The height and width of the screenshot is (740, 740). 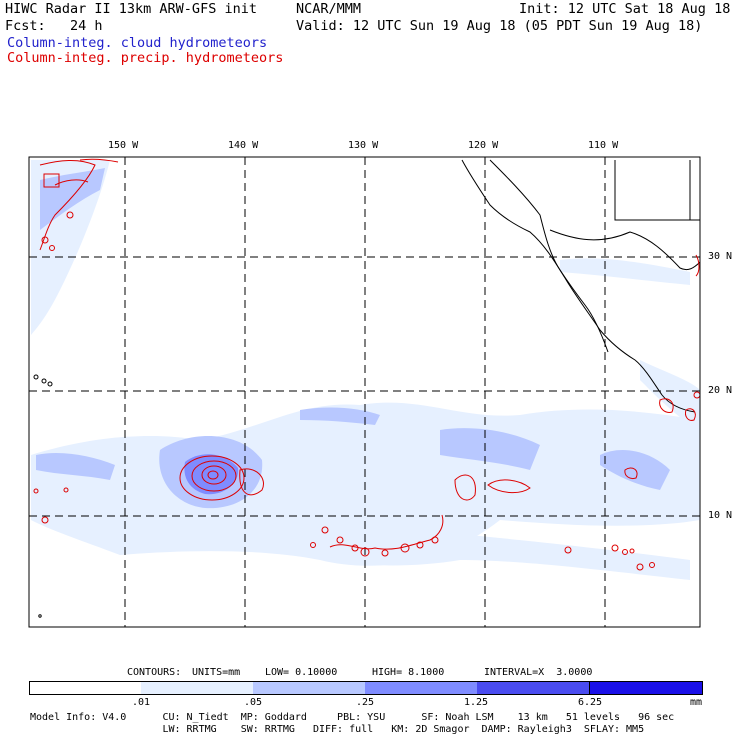 I want to click on lon-label: 110 W, so click(x=603, y=145).